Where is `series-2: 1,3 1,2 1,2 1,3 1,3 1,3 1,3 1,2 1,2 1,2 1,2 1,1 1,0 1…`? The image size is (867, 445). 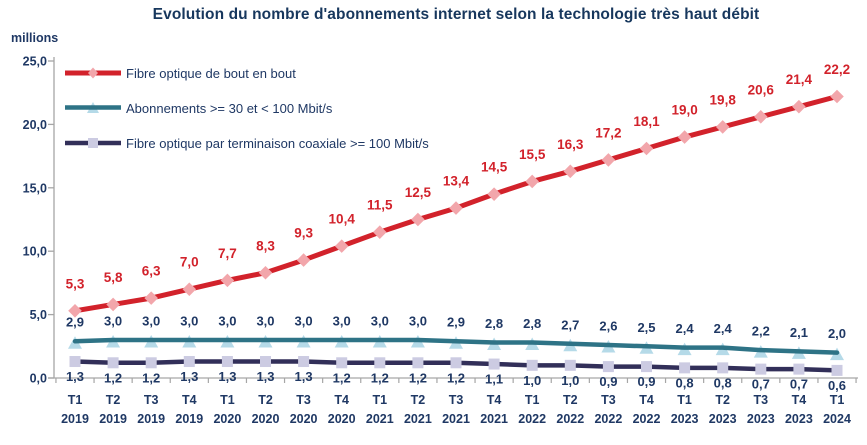 series-2: 1,3 1,2 1,2 1,3 1,3 1,3 1,3 1,2 1,2 1,2 1,2 1,1 1,0 1… is located at coordinates (456, 374).